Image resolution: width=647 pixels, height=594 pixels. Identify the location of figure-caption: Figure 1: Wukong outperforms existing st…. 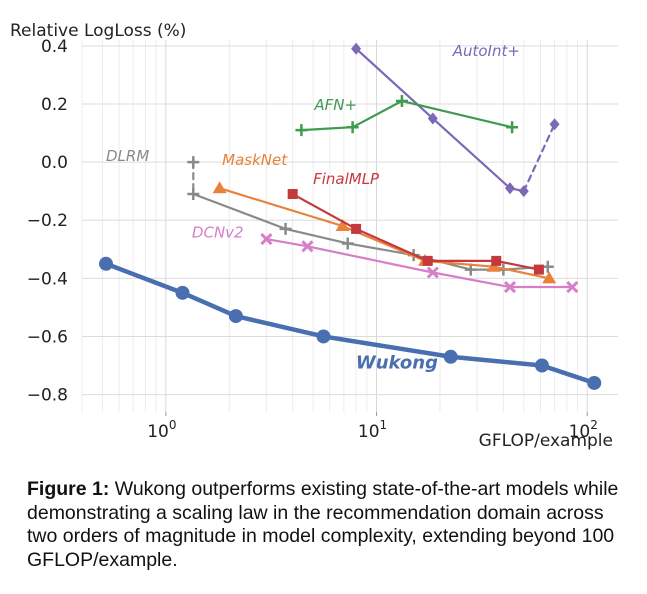
(327, 525).